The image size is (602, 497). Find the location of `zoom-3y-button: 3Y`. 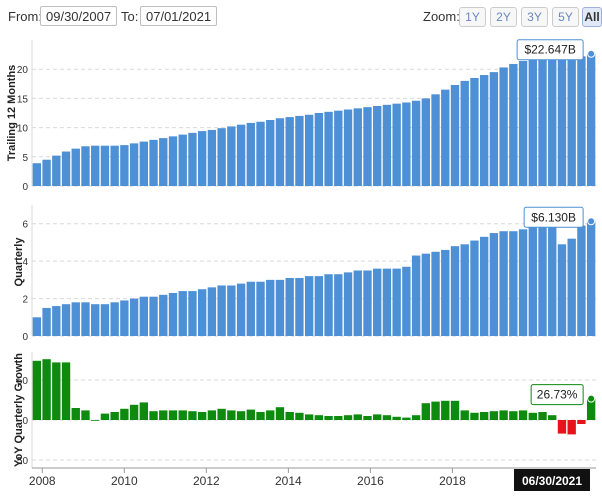

zoom-3y-button: 3Y is located at coordinates (534, 17).